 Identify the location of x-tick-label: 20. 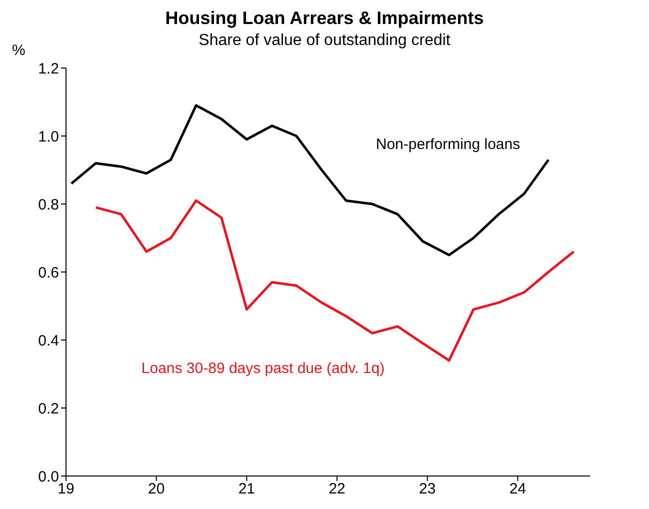
(156, 489).